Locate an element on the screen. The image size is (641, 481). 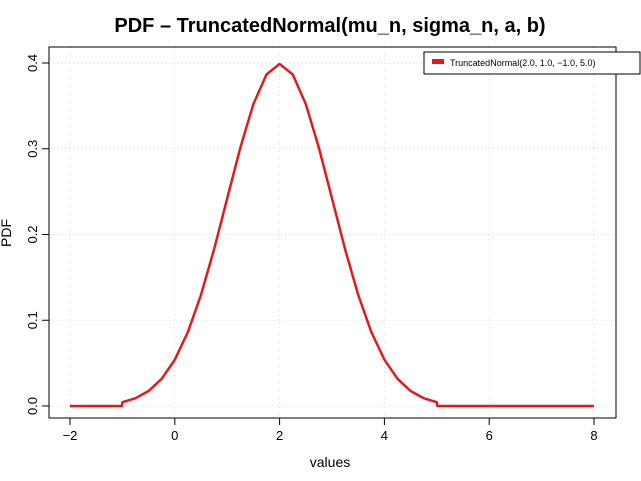
y-tick-label: 0.3 is located at coordinates (32, 149).